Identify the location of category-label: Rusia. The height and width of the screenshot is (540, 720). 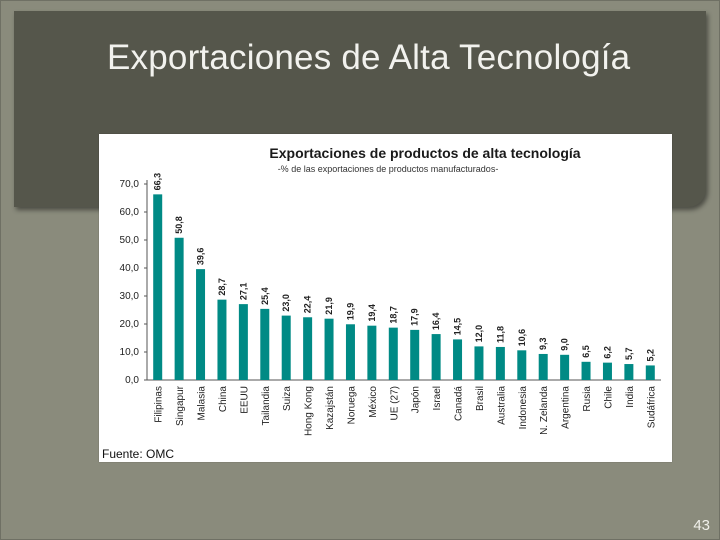
(587, 399).